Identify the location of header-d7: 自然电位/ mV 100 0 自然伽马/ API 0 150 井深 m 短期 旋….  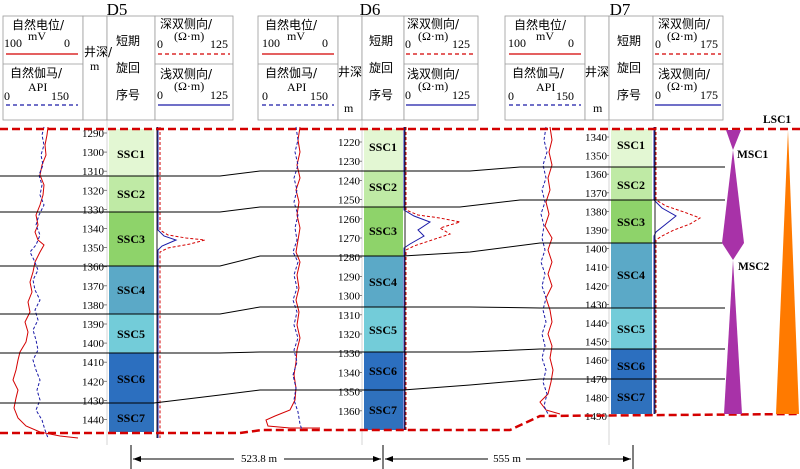
(614, 68).